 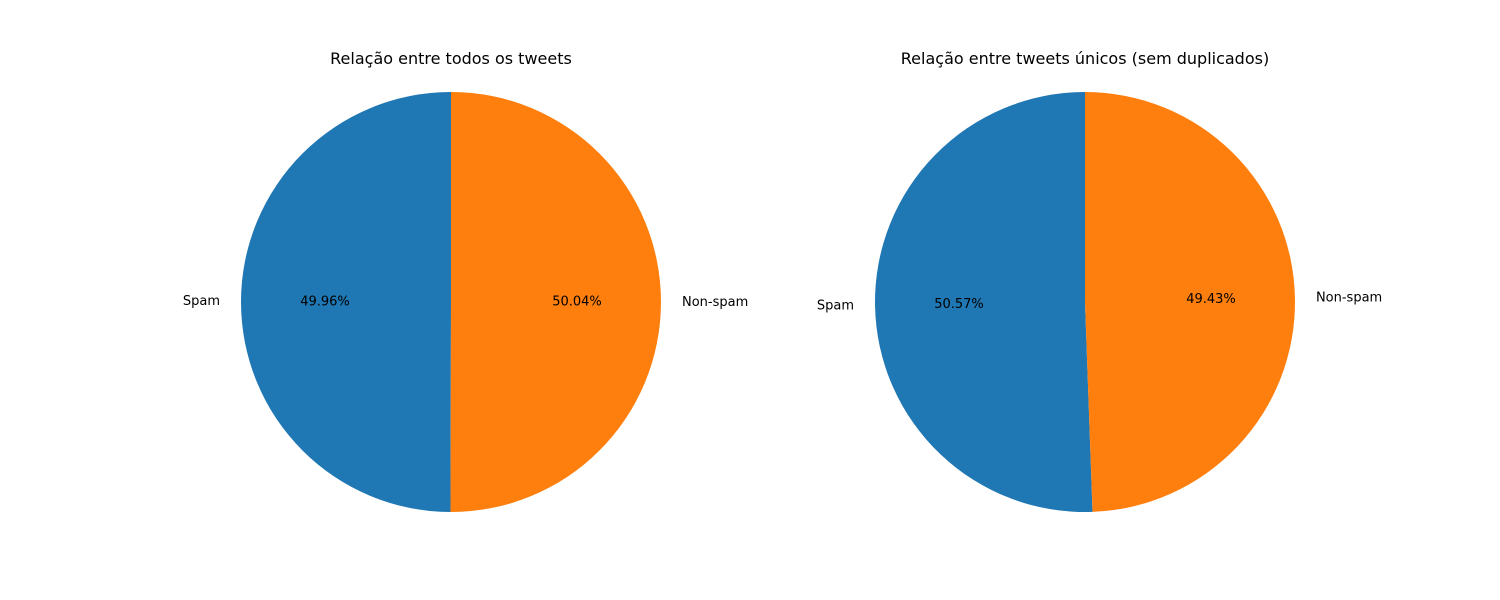 I want to click on pie-percent-label: 49.43%, so click(x=1211, y=299).